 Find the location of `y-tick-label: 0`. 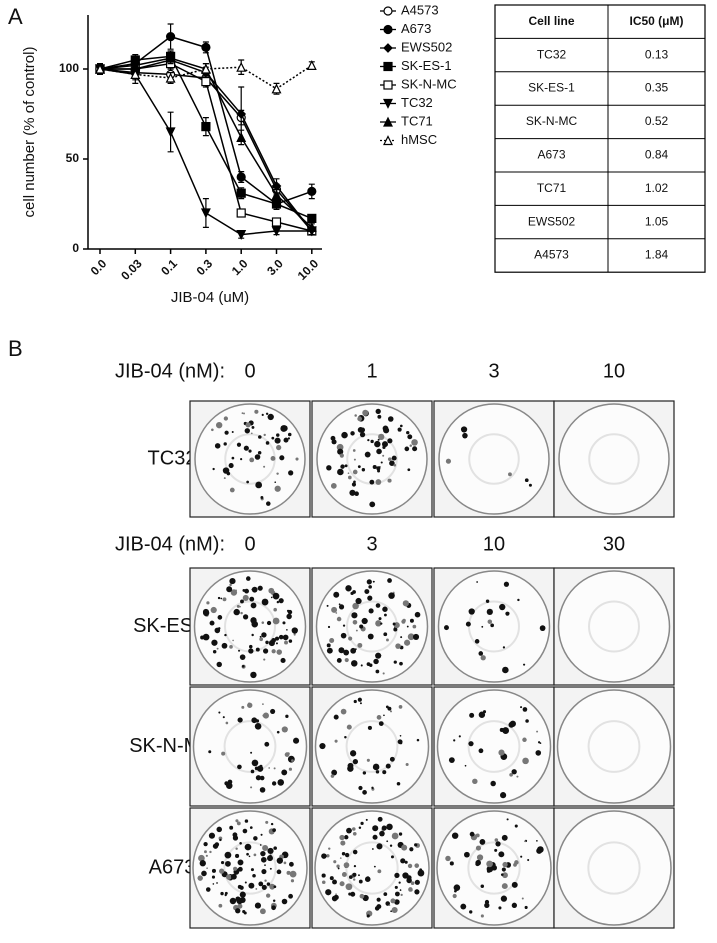

y-tick-label: 0 is located at coordinates (75, 248).